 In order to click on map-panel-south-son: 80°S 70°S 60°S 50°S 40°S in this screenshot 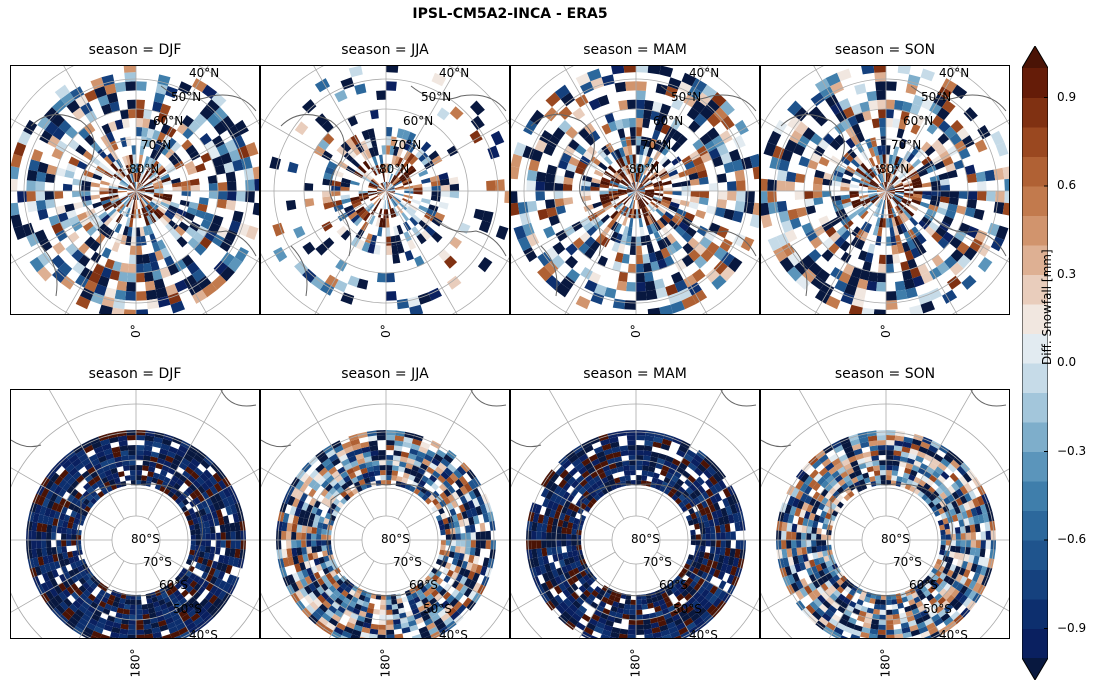, I will do `click(885, 514)`.